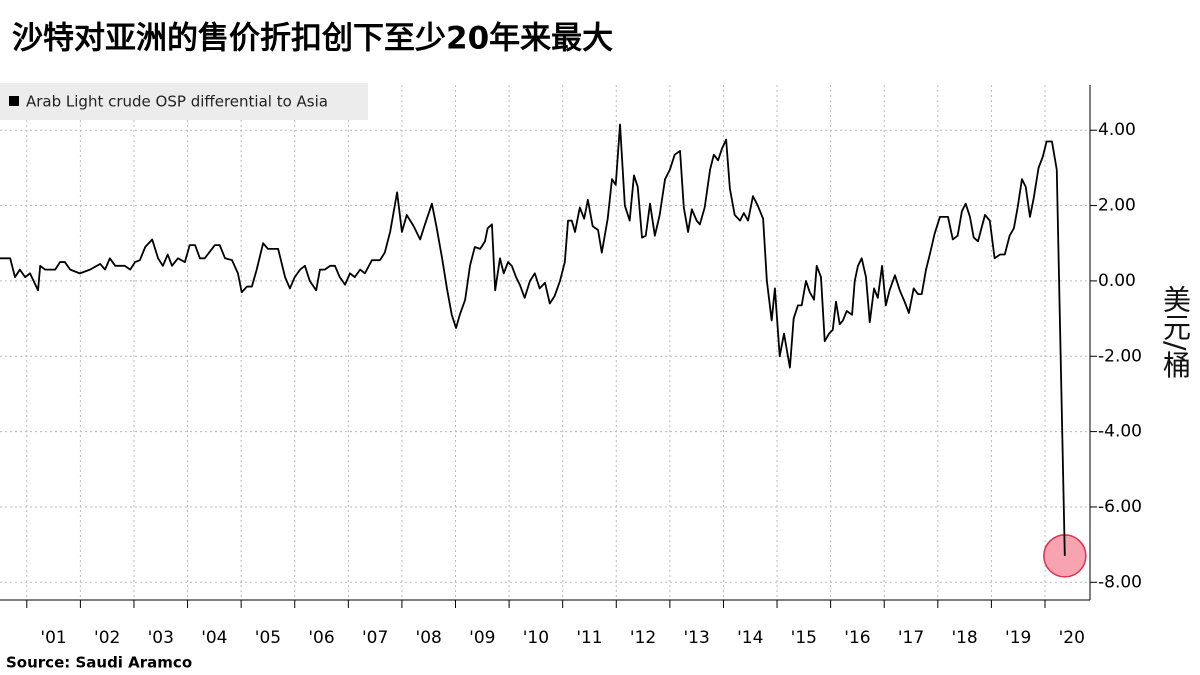 The image size is (1200, 675). Describe the element at coordinates (1120, 356) in the screenshot. I see `y-tick-label: -2.00` at that location.